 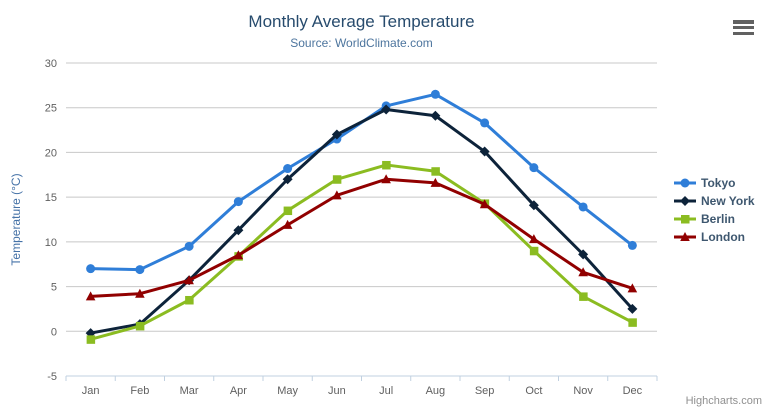 What do you see at coordinates (51, 220) in the screenshot?
I see `y-axis-labels: -5 0 5 10 15 20 25 30` at bounding box center [51, 220].